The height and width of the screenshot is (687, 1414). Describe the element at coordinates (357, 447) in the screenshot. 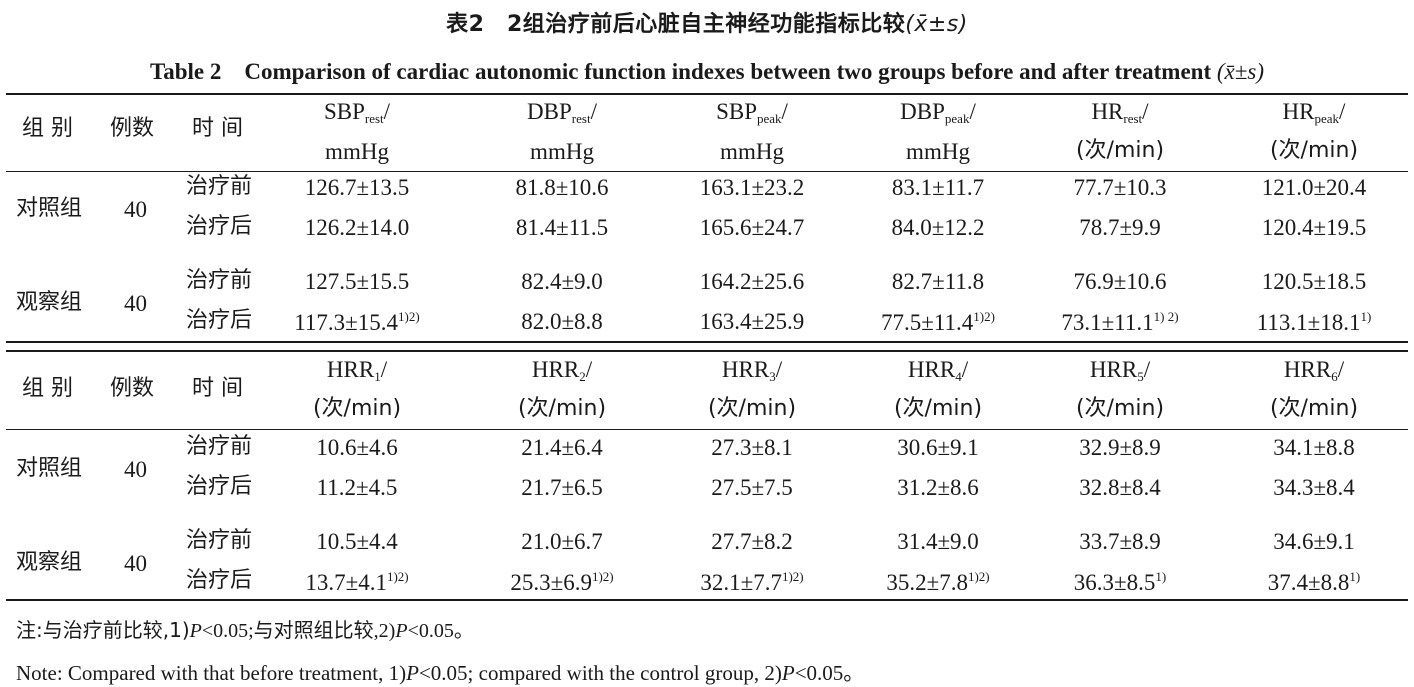

I see `value-text: 10.6±4.6` at that location.